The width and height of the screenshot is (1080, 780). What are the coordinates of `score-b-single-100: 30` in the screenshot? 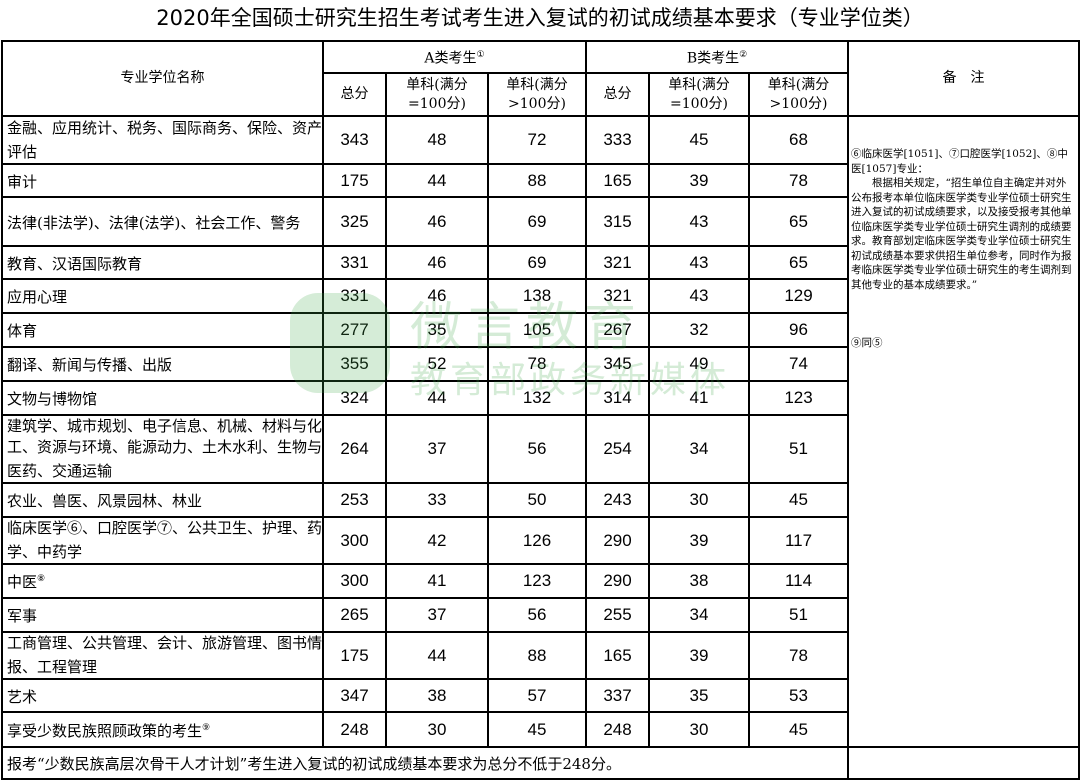 It's located at (699, 500).